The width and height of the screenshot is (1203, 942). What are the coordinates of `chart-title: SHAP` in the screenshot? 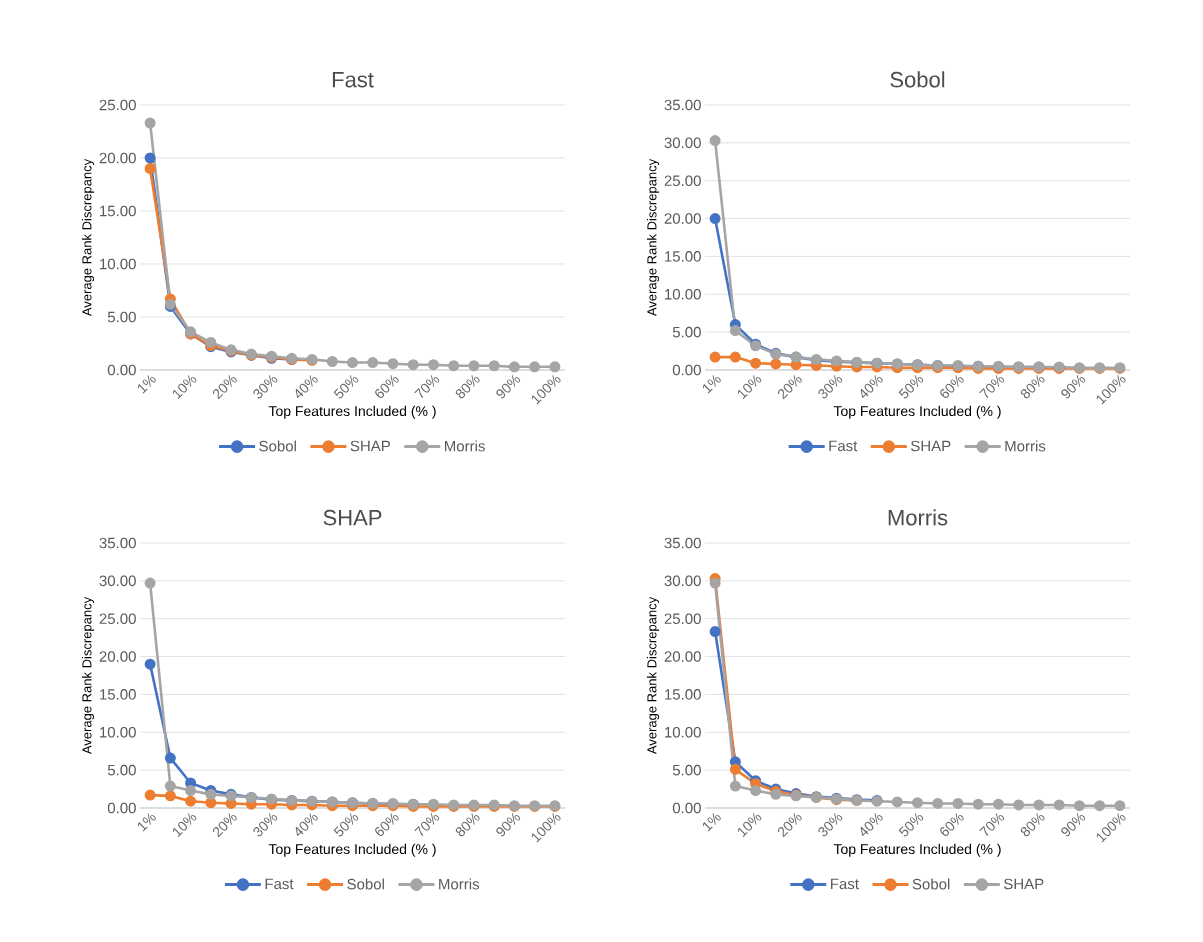 It's located at (352, 517).